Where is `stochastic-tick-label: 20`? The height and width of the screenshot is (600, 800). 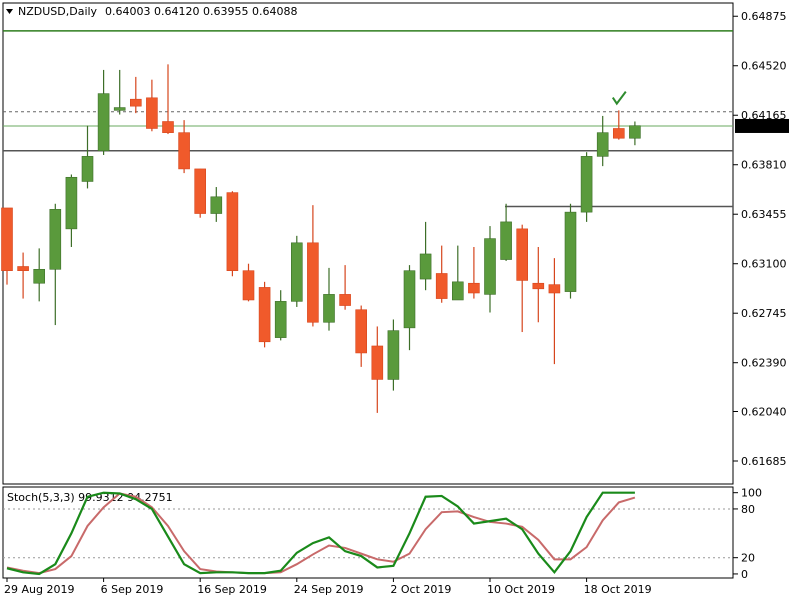 stochastic-tick-label: 20 is located at coordinates (748, 558).